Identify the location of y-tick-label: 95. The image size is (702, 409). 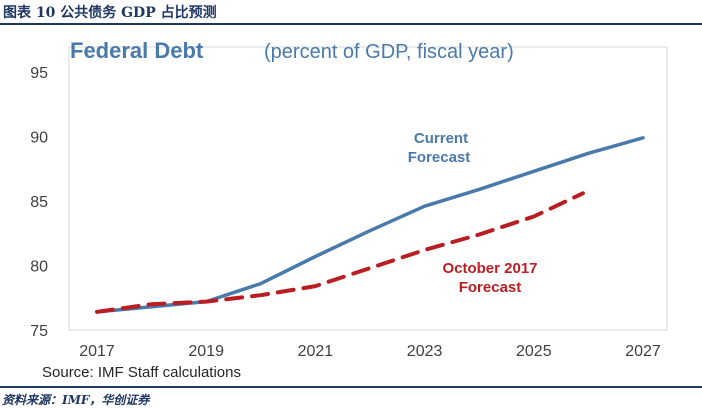
(39, 73).